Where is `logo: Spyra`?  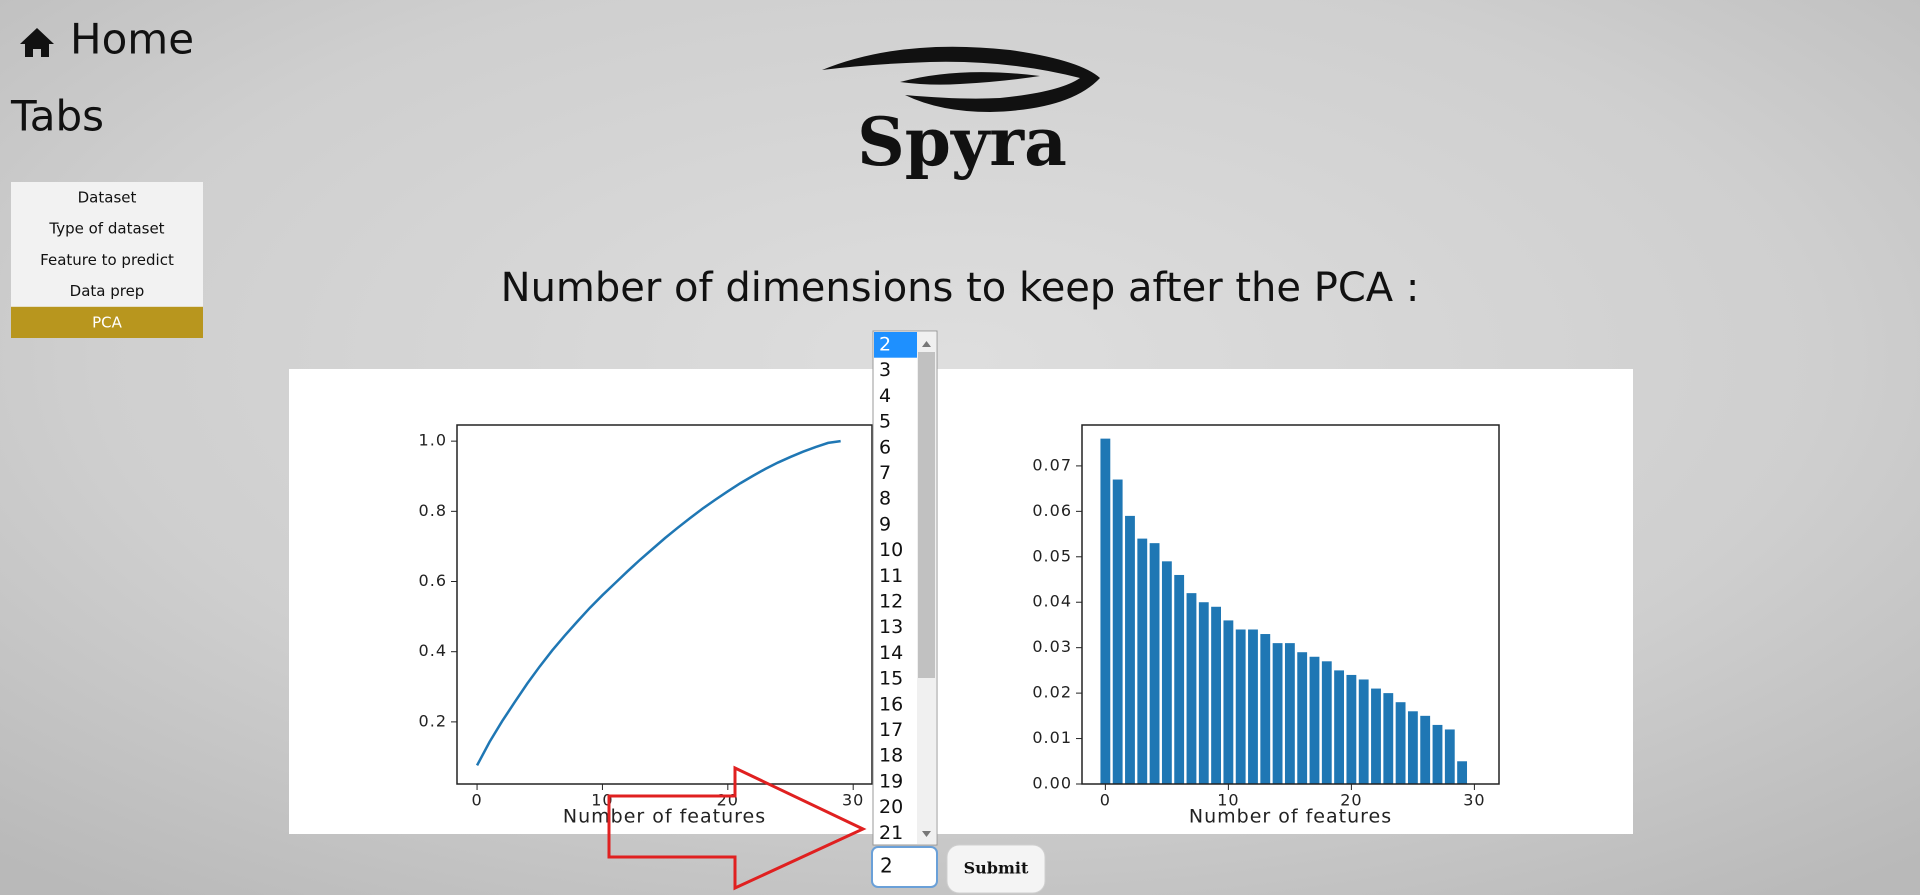 logo: Spyra is located at coordinates (961, 113).